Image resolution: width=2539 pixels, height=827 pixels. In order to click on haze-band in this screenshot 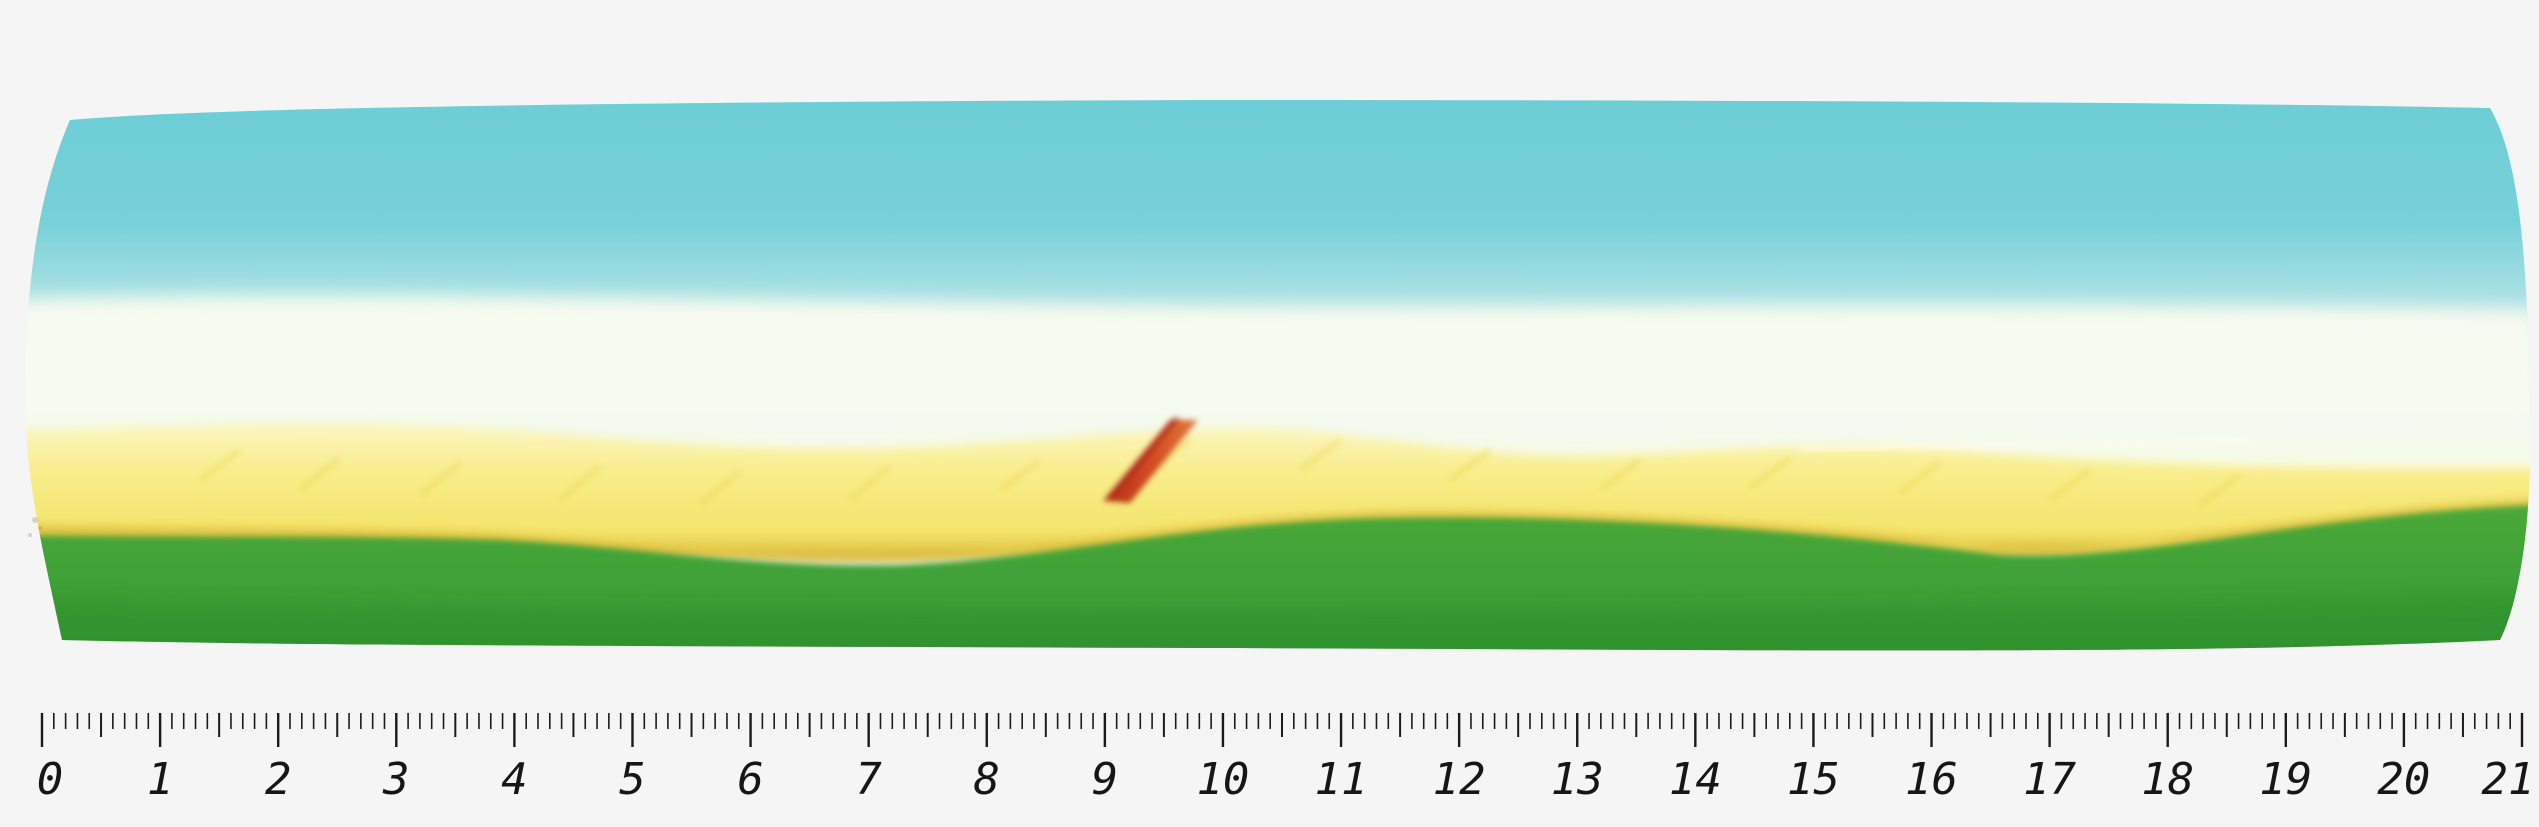, I will do `click(1278, 357)`.